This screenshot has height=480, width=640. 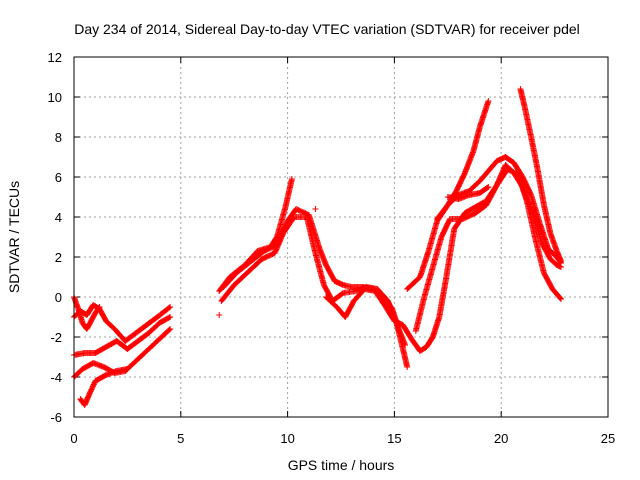 I want to click on y-tick-label: 0, so click(x=58, y=297).